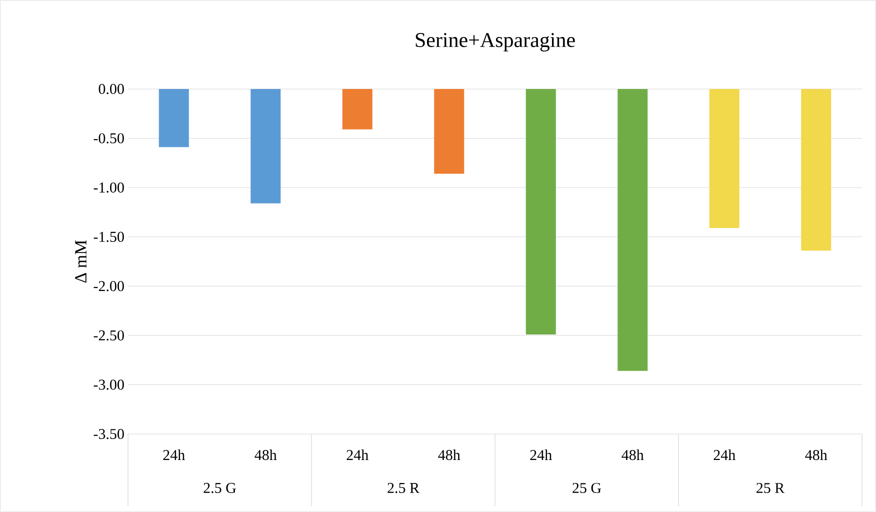  Describe the element at coordinates (109, 286) in the screenshot. I see `y-tick-label: -2.00` at that location.